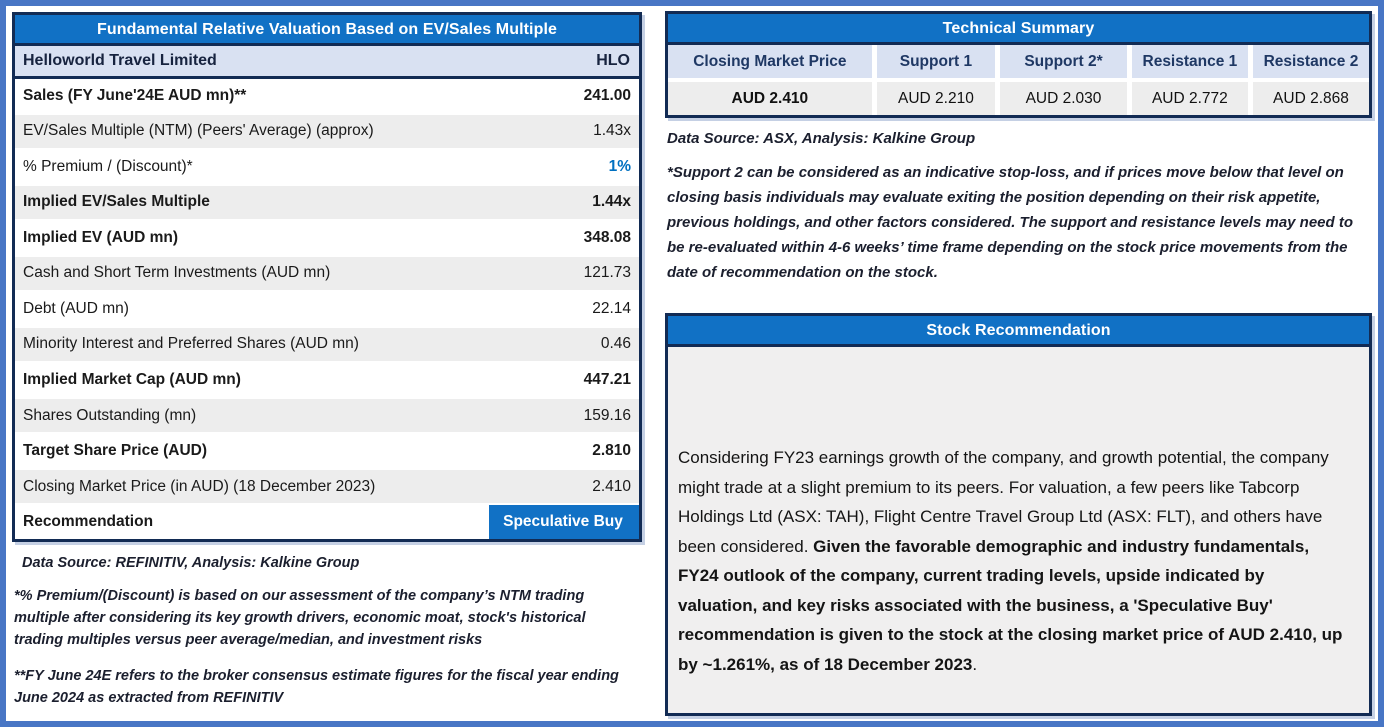 Image resolution: width=1384 pixels, height=727 pixels. What do you see at coordinates (607, 273) in the screenshot?
I see `row-value: 121.73` at bounding box center [607, 273].